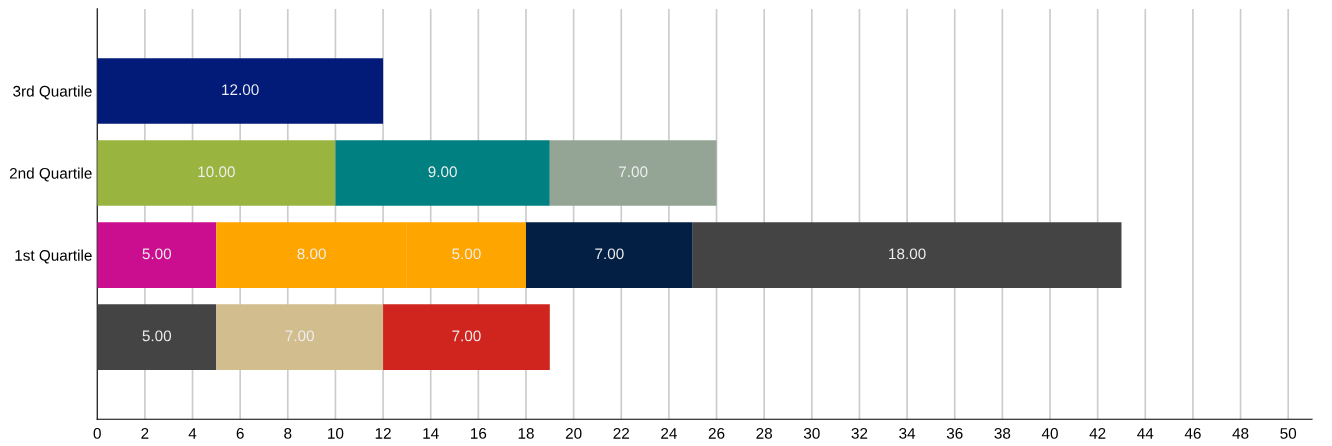 The height and width of the screenshot is (446, 1332). I want to click on x-tick-label: 4, so click(192, 433).